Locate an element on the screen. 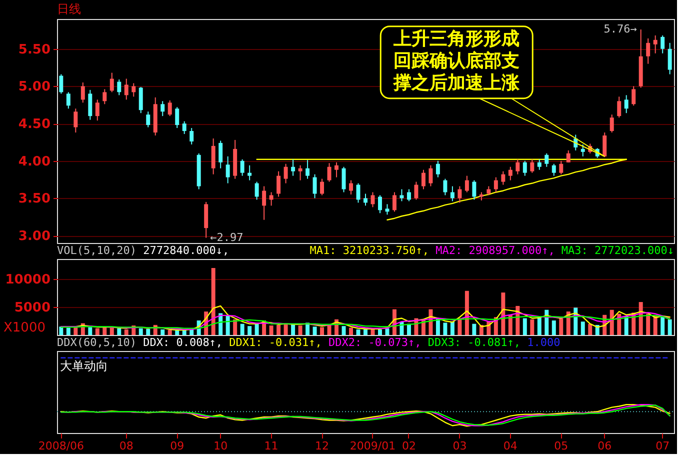  text: MA3: 2772023.000↓ is located at coordinates (617, 250).